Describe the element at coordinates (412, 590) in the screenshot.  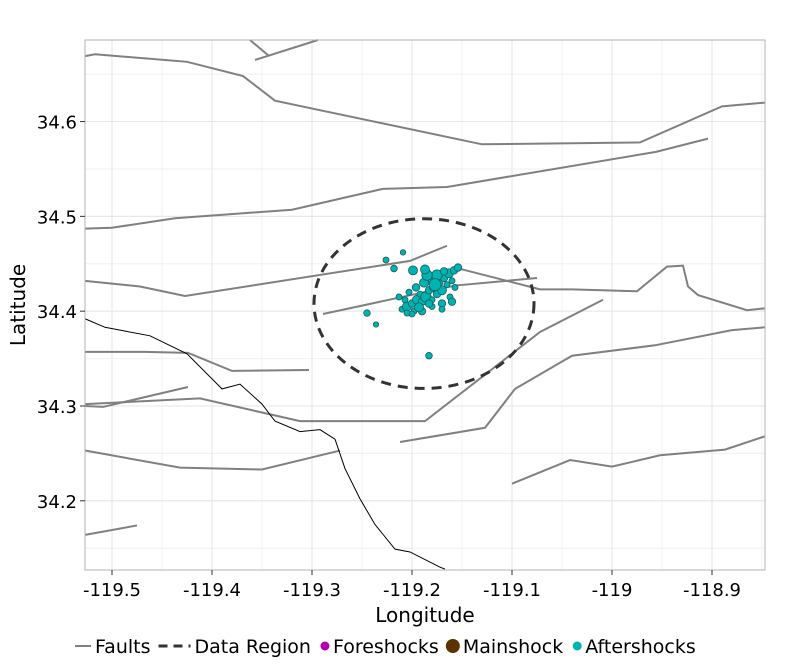
I see `x-tick-label: -119.2` at that location.